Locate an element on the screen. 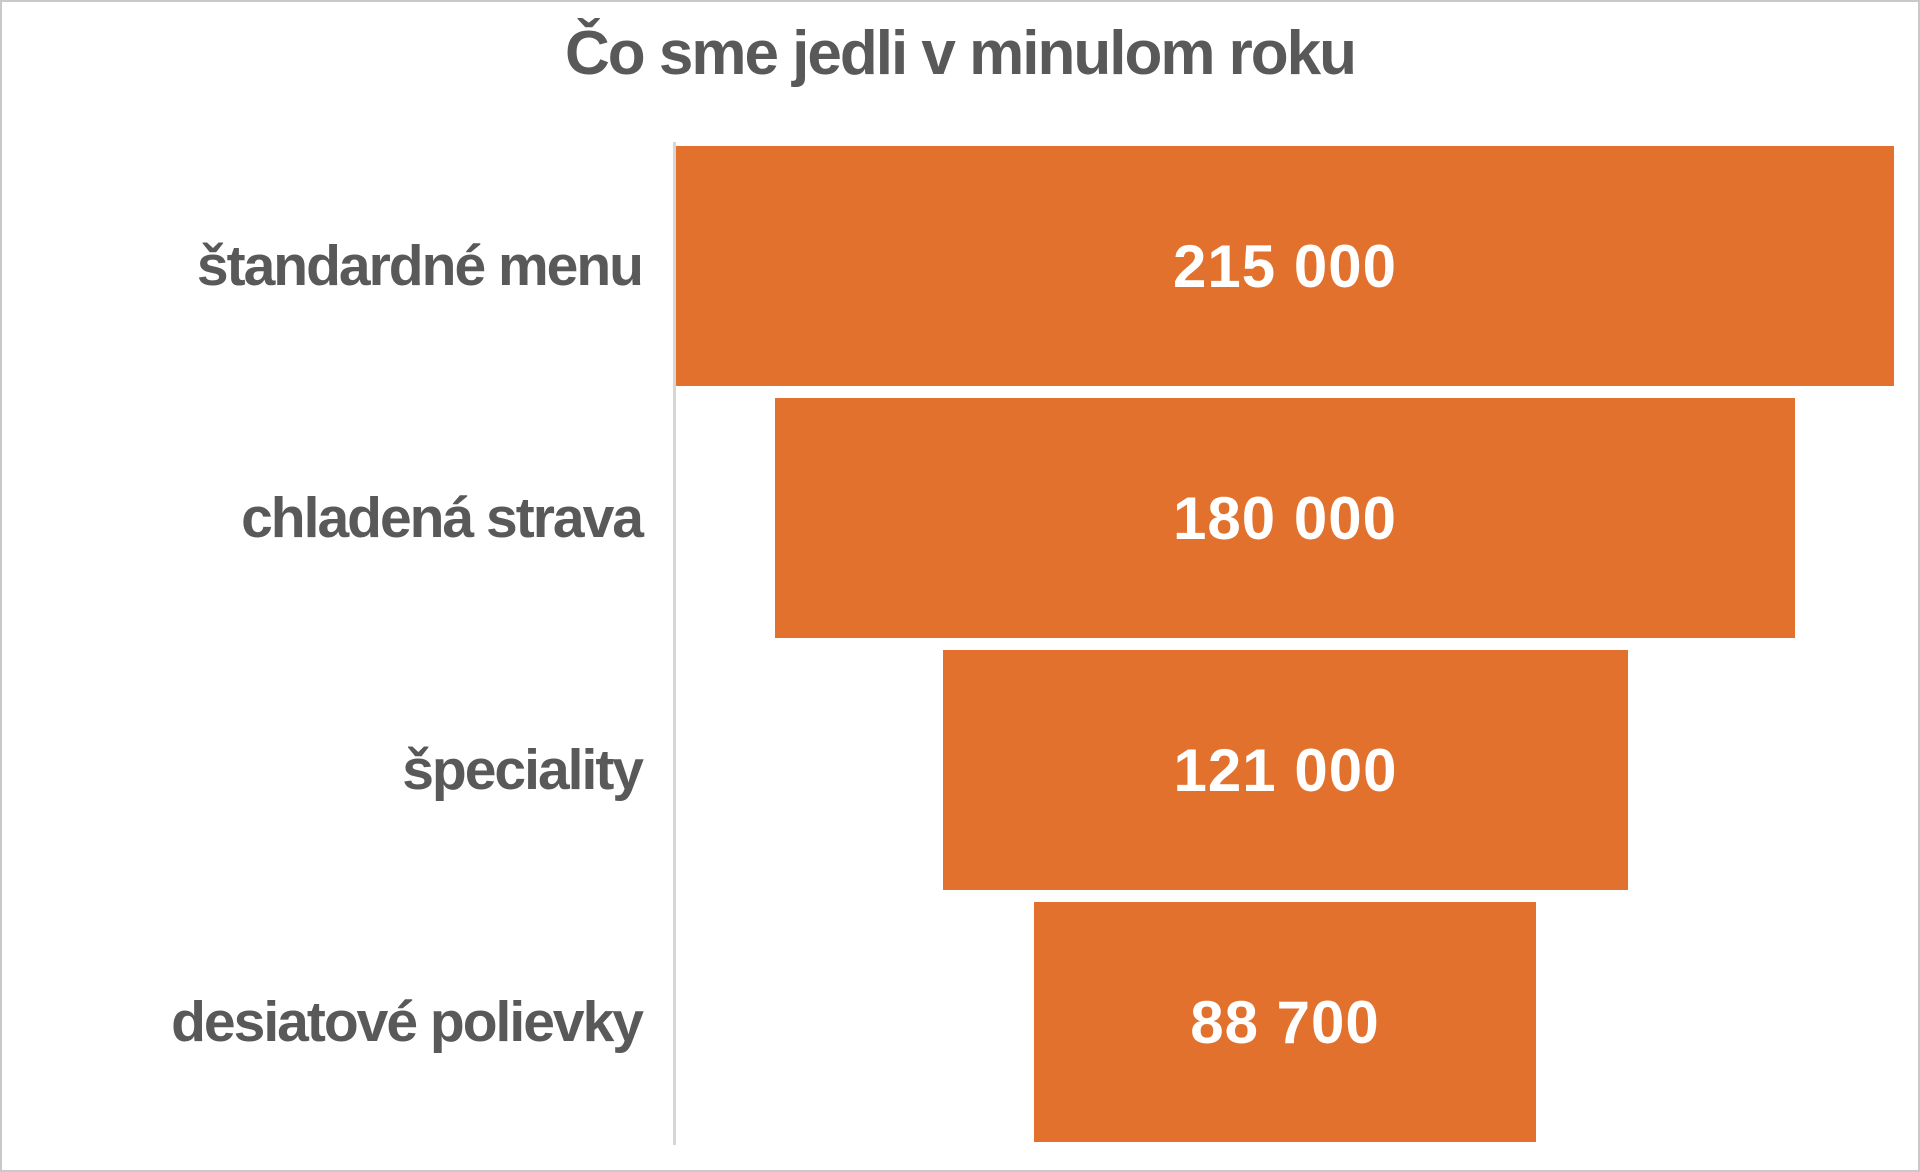  funnel-bar: 215 000 is located at coordinates (1285, 266).